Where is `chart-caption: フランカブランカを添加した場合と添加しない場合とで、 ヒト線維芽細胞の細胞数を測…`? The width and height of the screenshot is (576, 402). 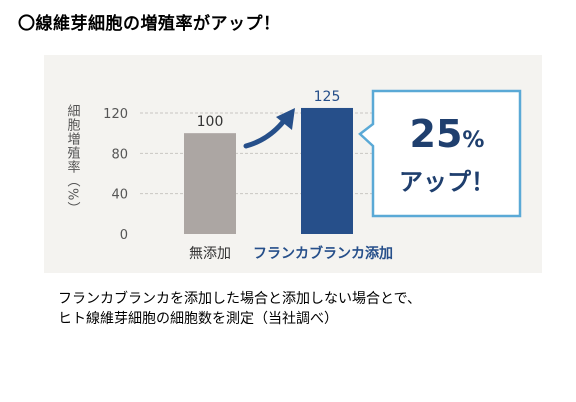 chart-caption: フランカブランカを添加した場合と添加しない場合とで、 ヒト線維芽細胞の細胞数を測… is located at coordinates (239, 309).